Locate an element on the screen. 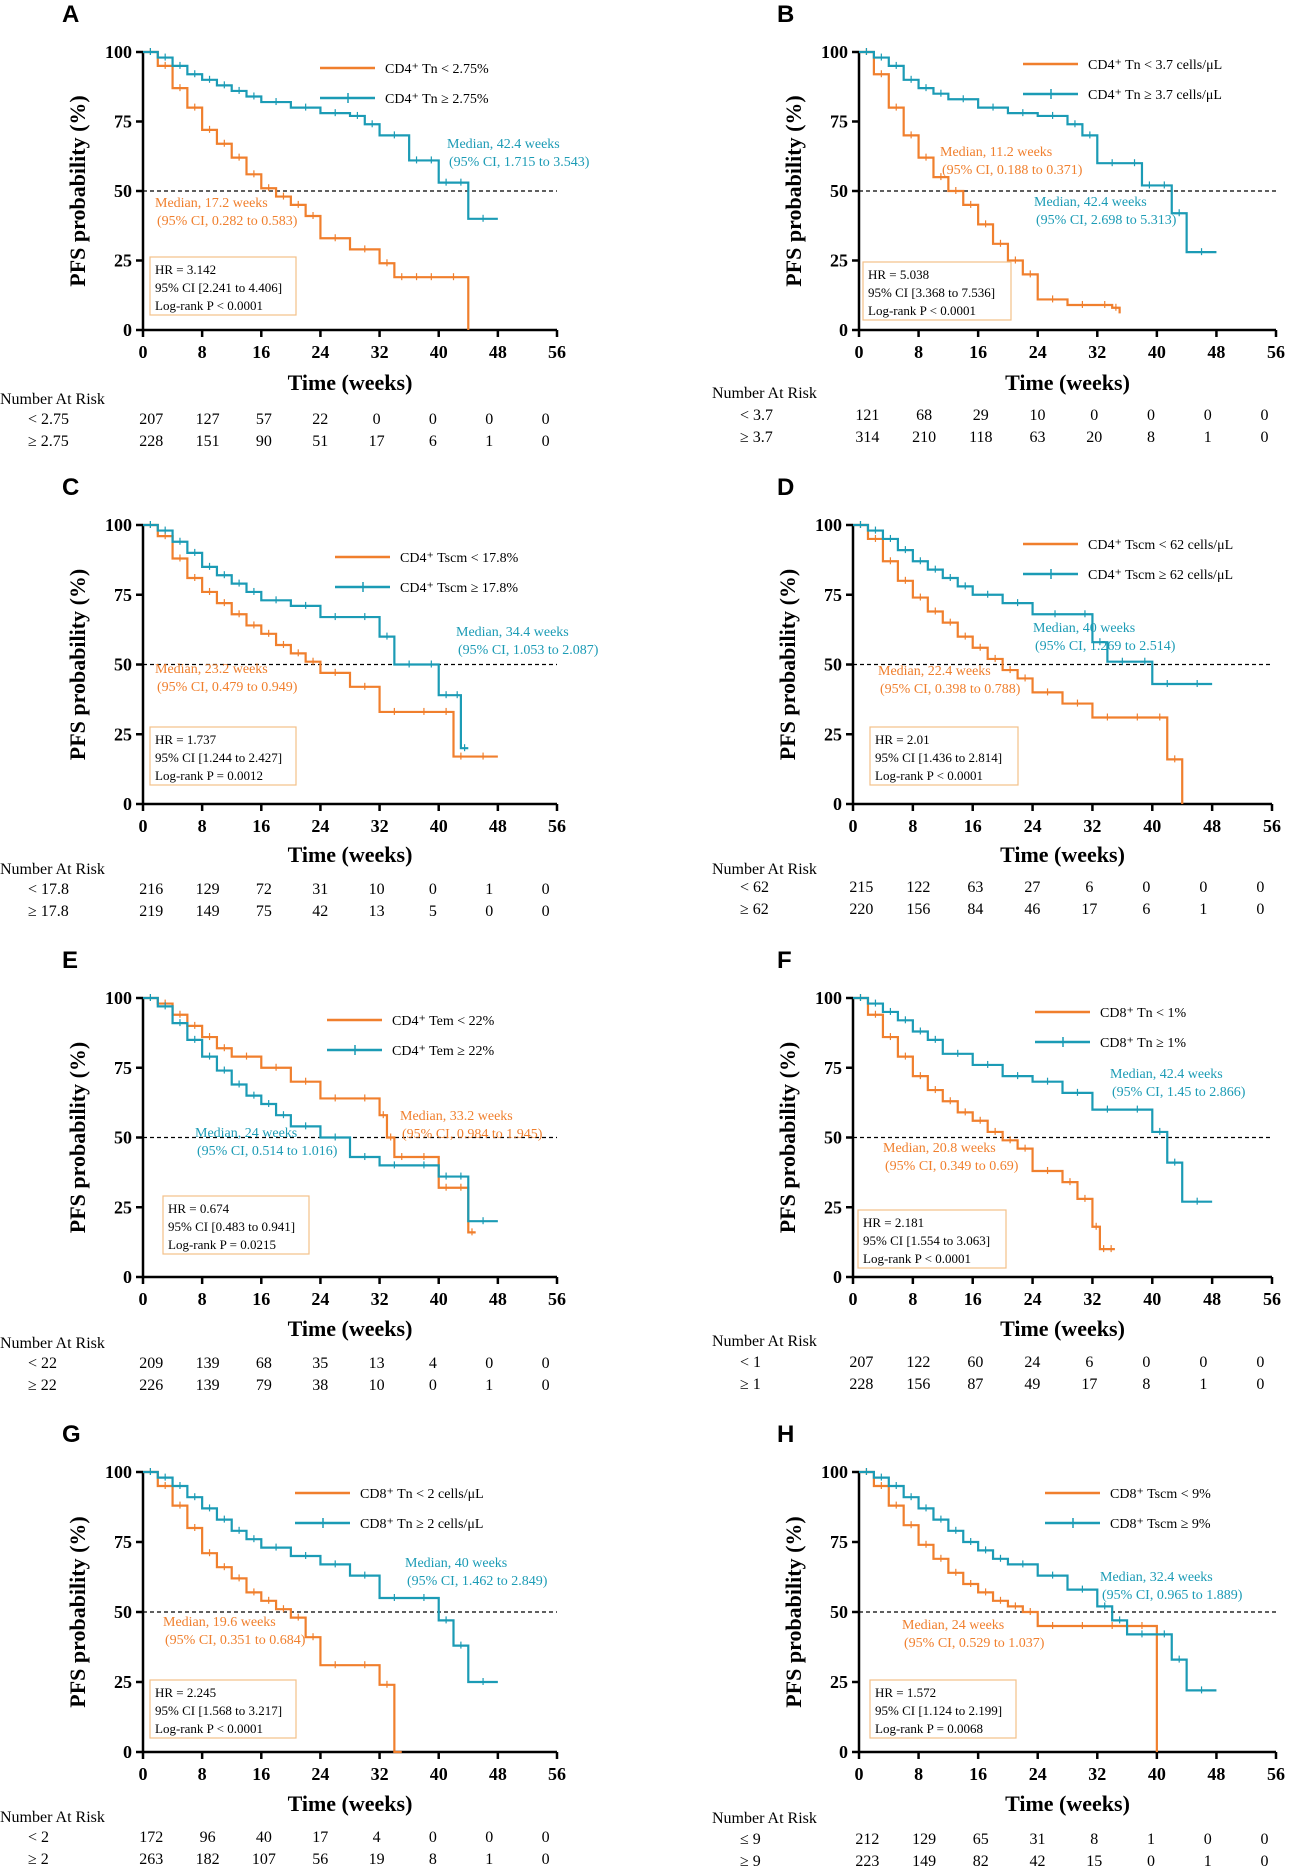 This screenshot has width=1299, height=1872. risk-row-label: < 17.8 is located at coordinates (48, 889).